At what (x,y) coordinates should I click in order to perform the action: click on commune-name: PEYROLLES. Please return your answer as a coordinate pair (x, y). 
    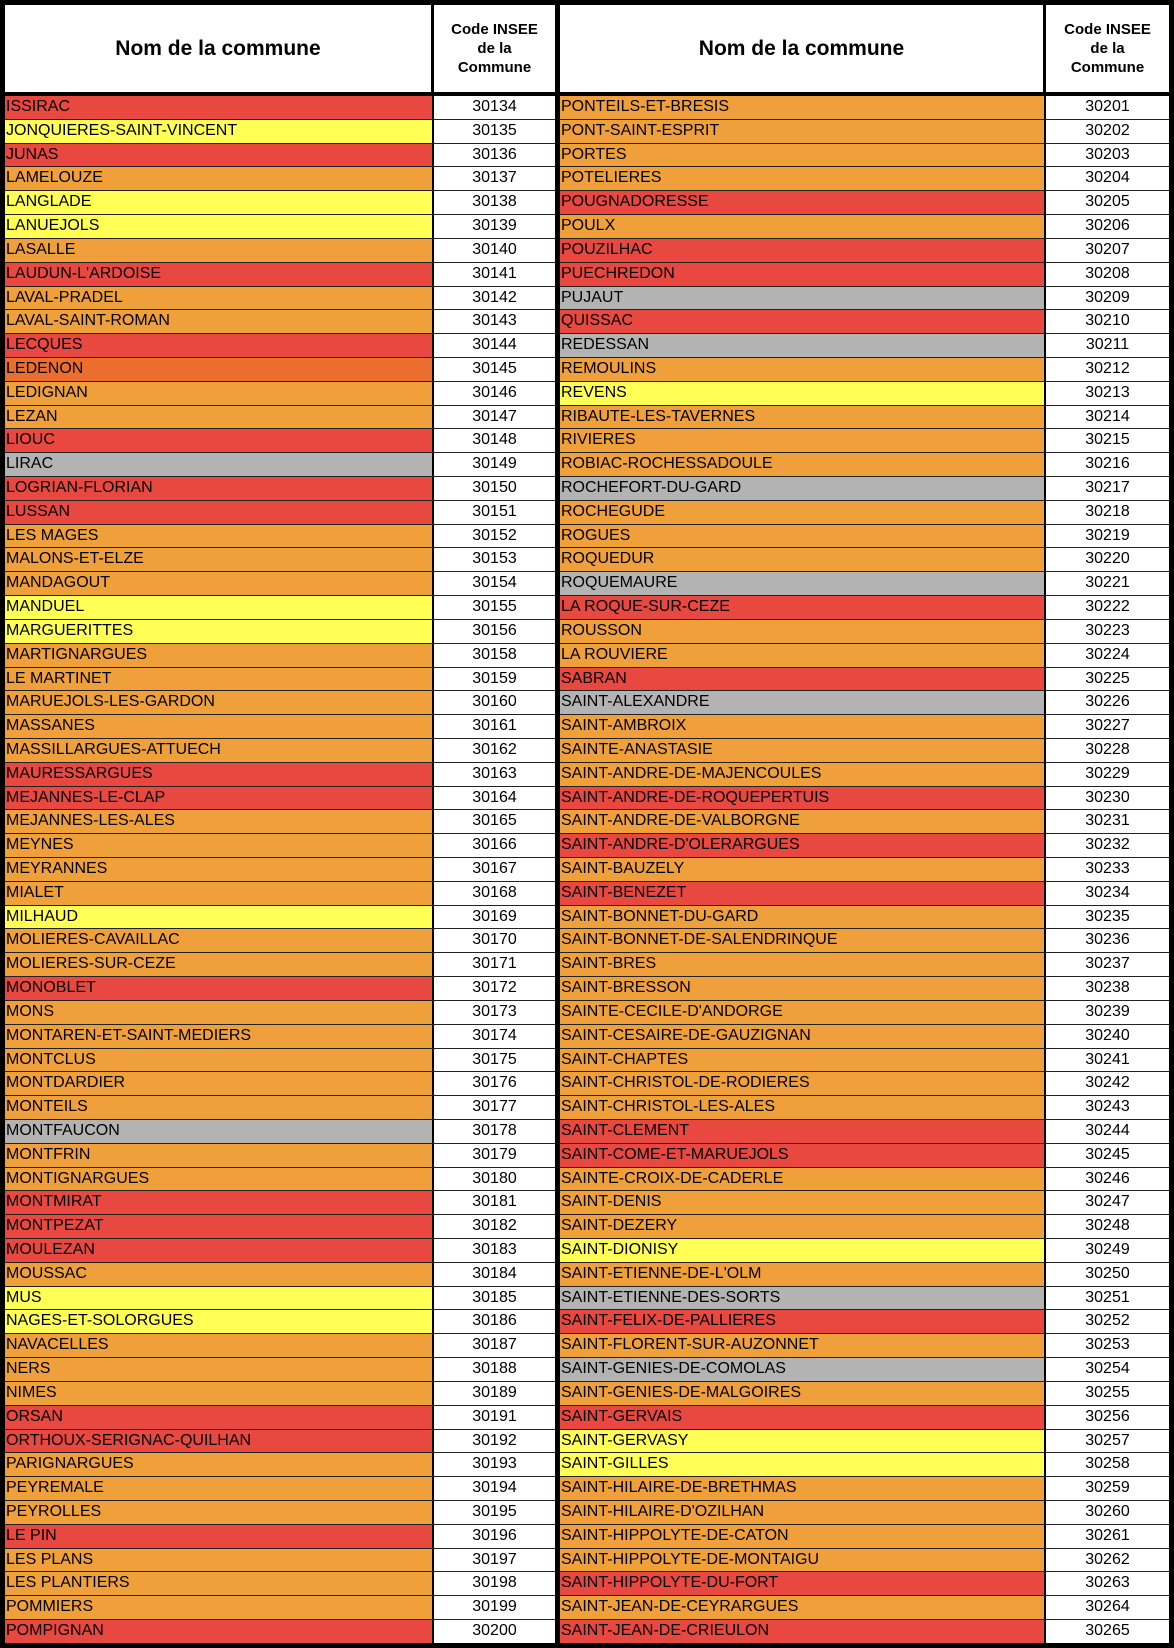
    Looking at the image, I should click on (218, 1512).